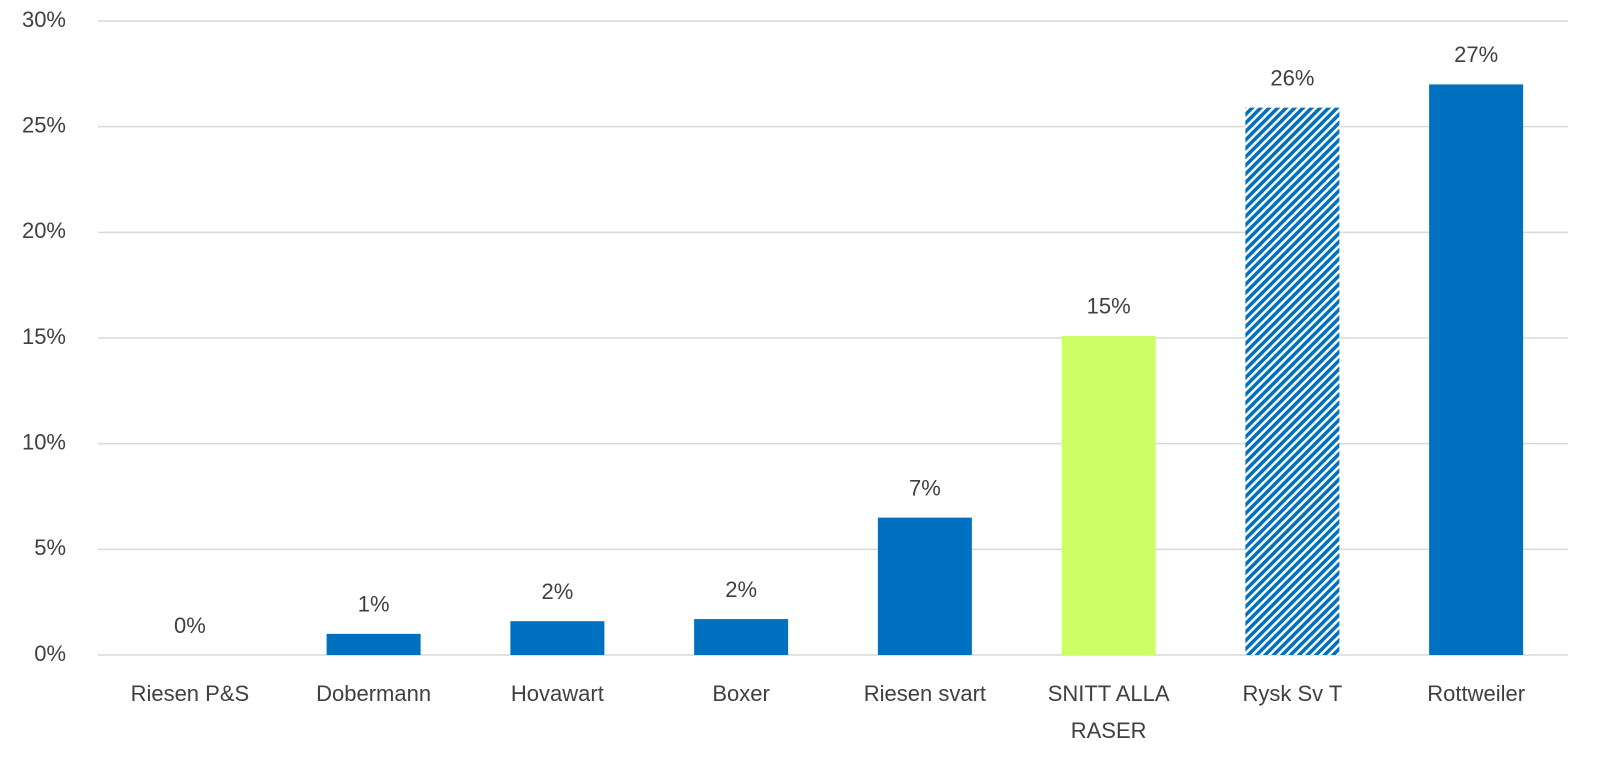 This screenshot has height=773, width=1624. What do you see at coordinates (557, 693) in the screenshot?
I see `x-tick-label: Hovawart` at bounding box center [557, 693].